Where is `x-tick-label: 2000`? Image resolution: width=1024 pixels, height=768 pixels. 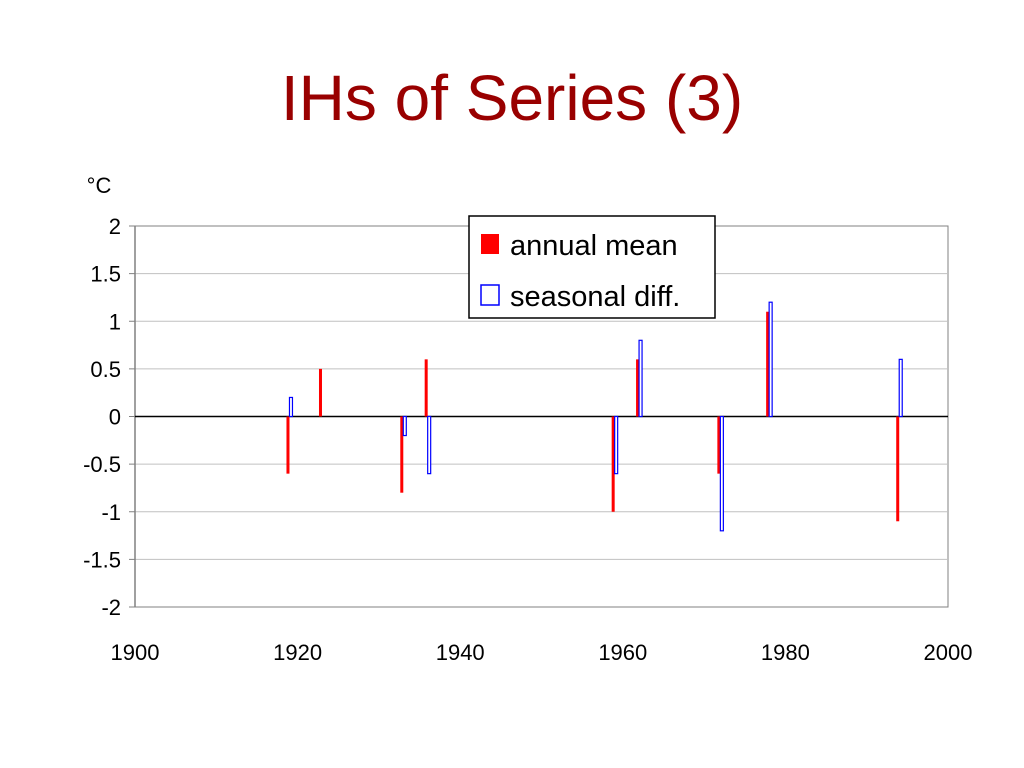 x-tick-label: 2000 is located at coordinates (948, 652).